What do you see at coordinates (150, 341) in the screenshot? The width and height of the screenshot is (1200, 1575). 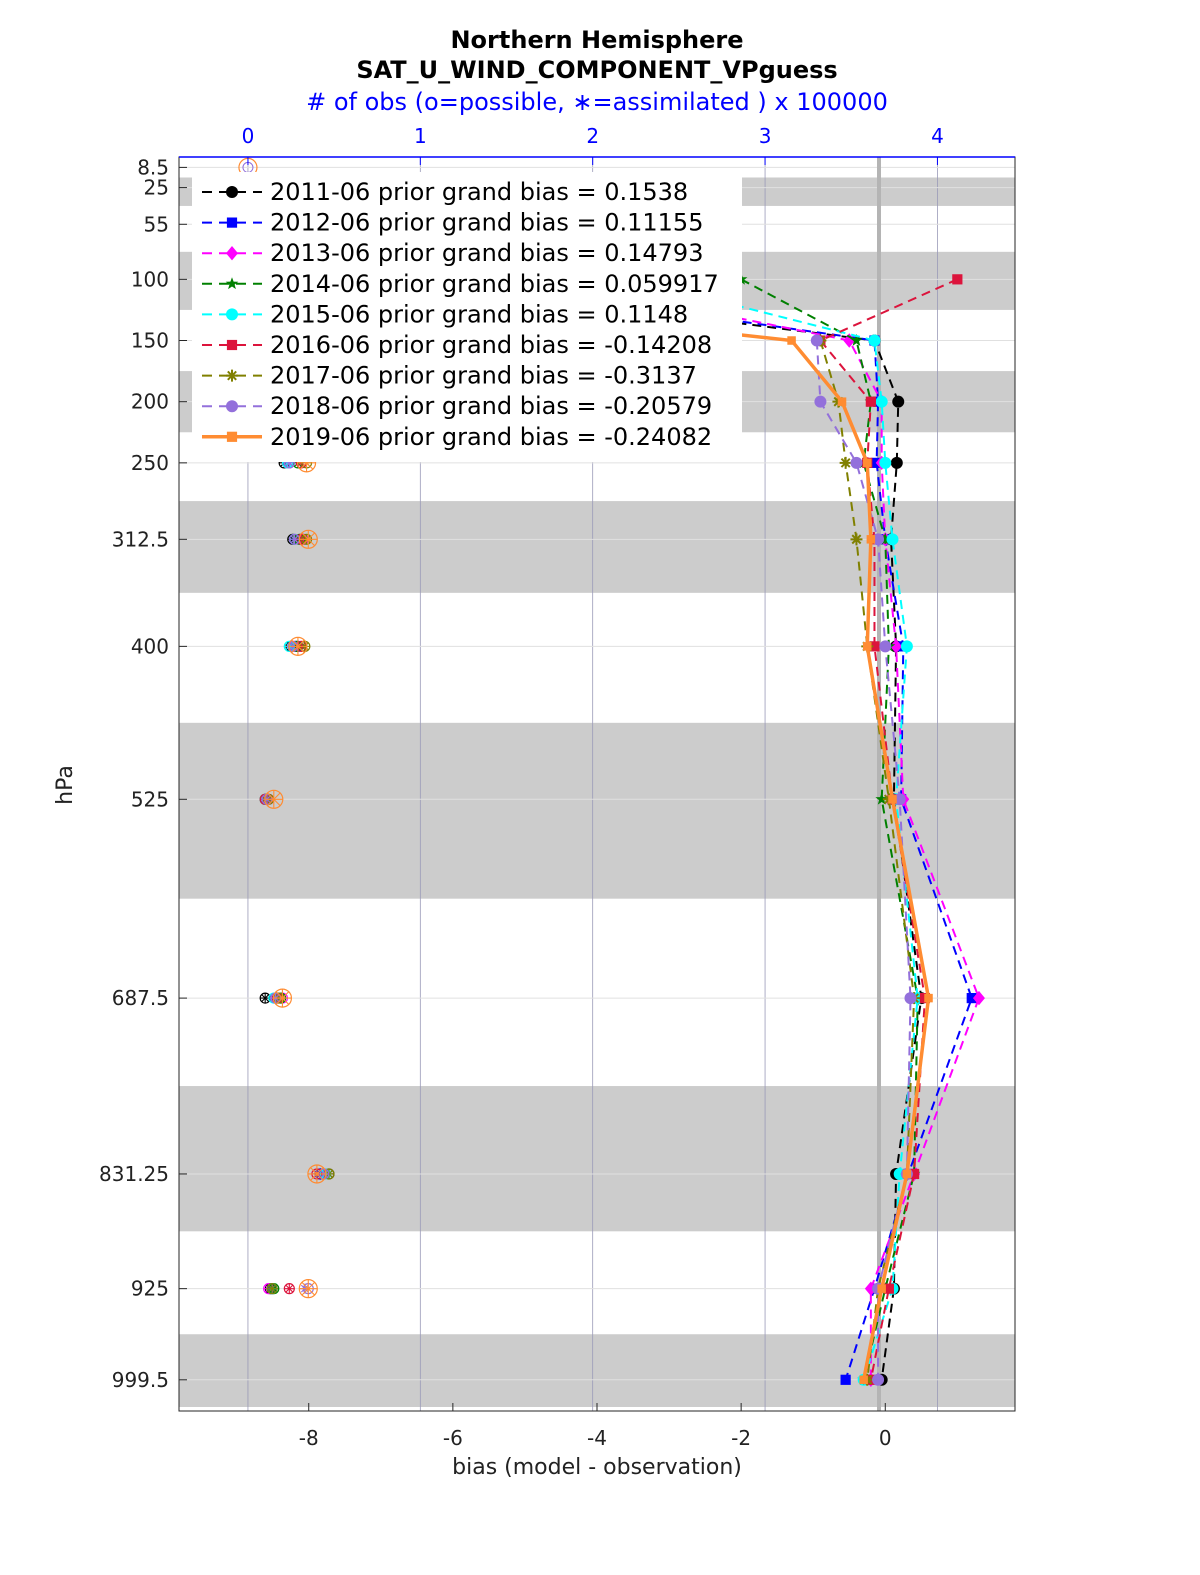 I see `level-tick-label: 150` at bounding box center [150, 341].